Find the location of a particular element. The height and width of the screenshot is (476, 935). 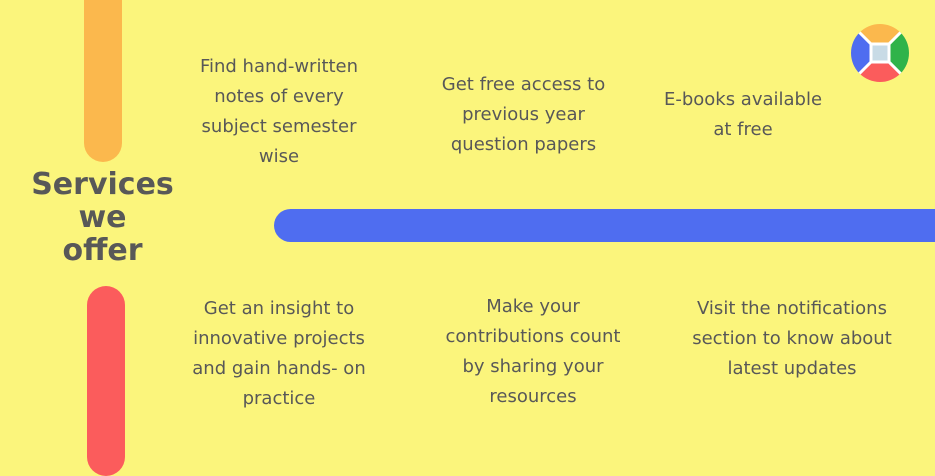

heading-line: offer is located at coordinates (102, 250).